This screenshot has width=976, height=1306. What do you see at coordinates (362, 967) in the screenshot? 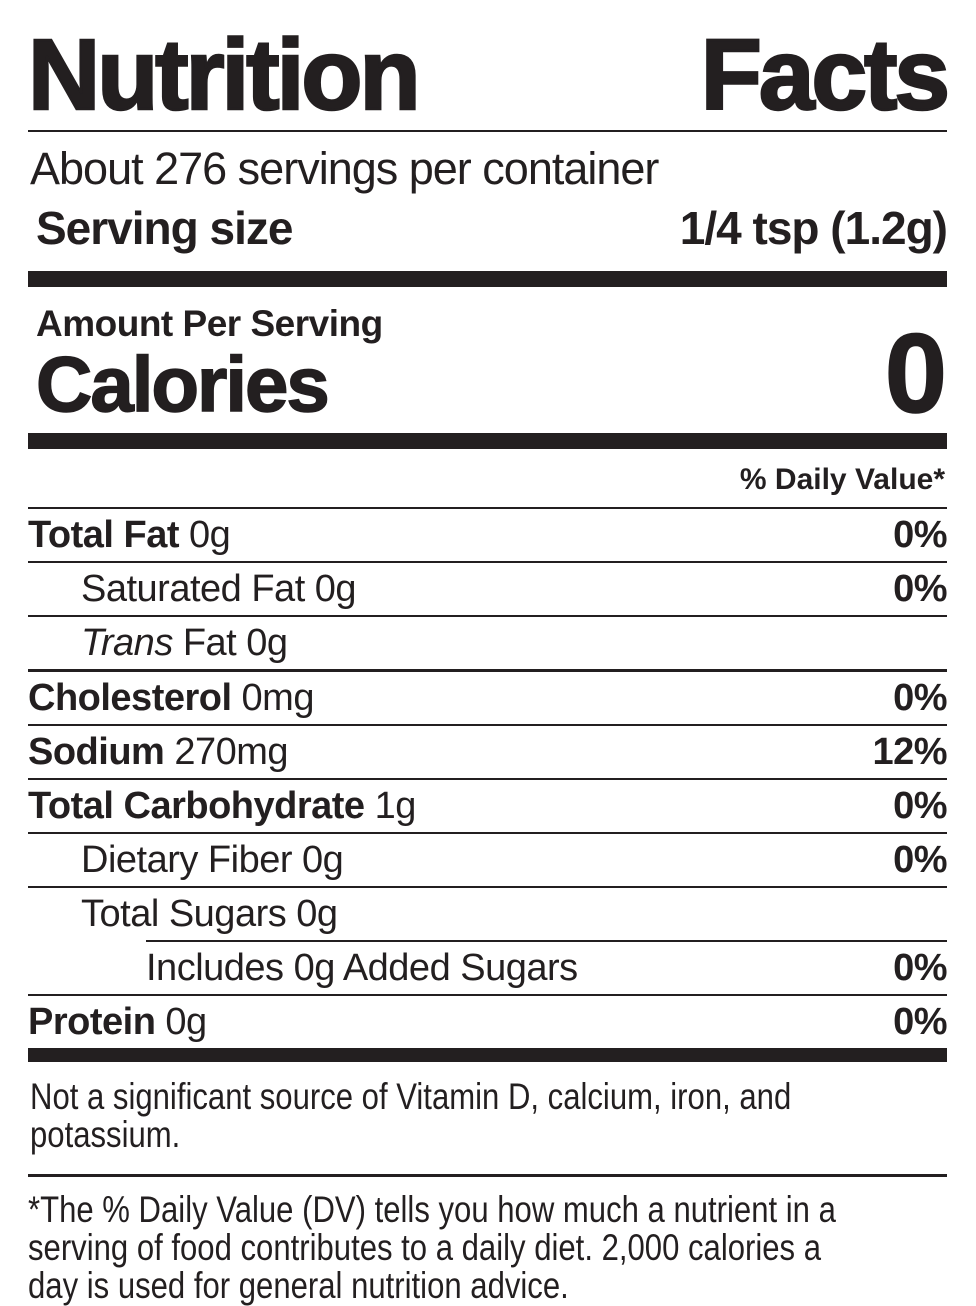
I see `nutrient-name: Includes 0g Added Sugars` at bounding box center [362, 967].